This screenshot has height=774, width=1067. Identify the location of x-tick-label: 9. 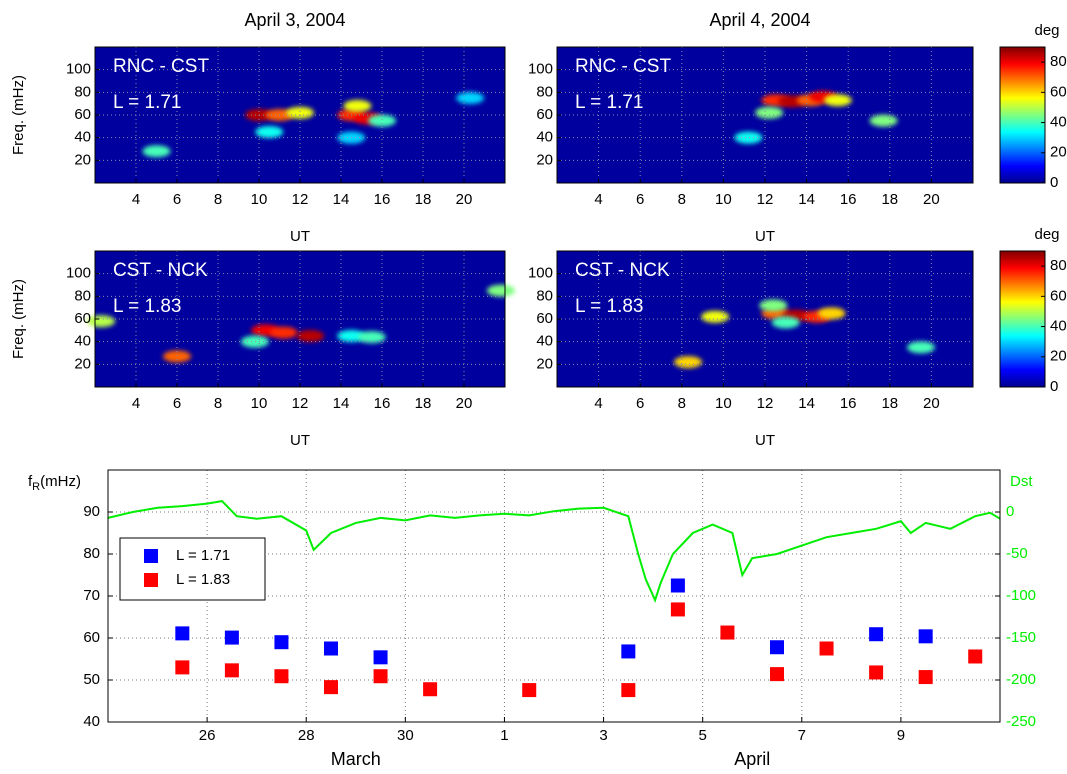
(901, 735).